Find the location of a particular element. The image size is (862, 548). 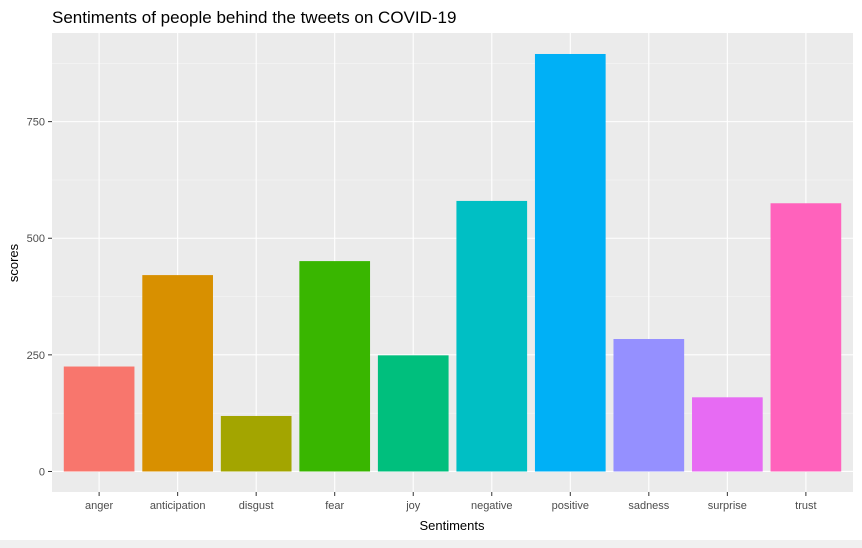

x-tick-label: disgust is located at coordinates (256, 506).